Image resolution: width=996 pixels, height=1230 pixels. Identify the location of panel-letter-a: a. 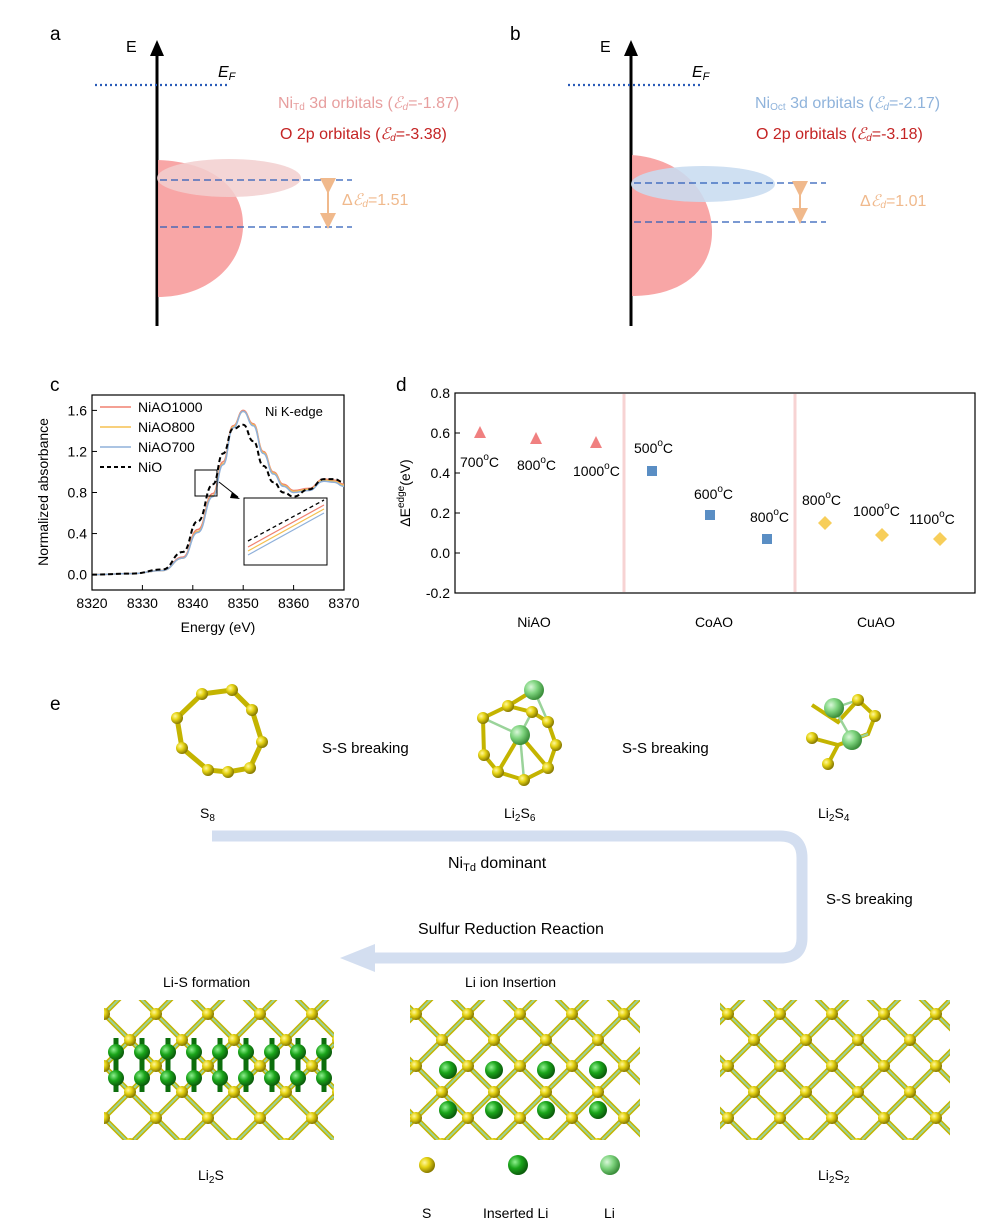
(55, 34).